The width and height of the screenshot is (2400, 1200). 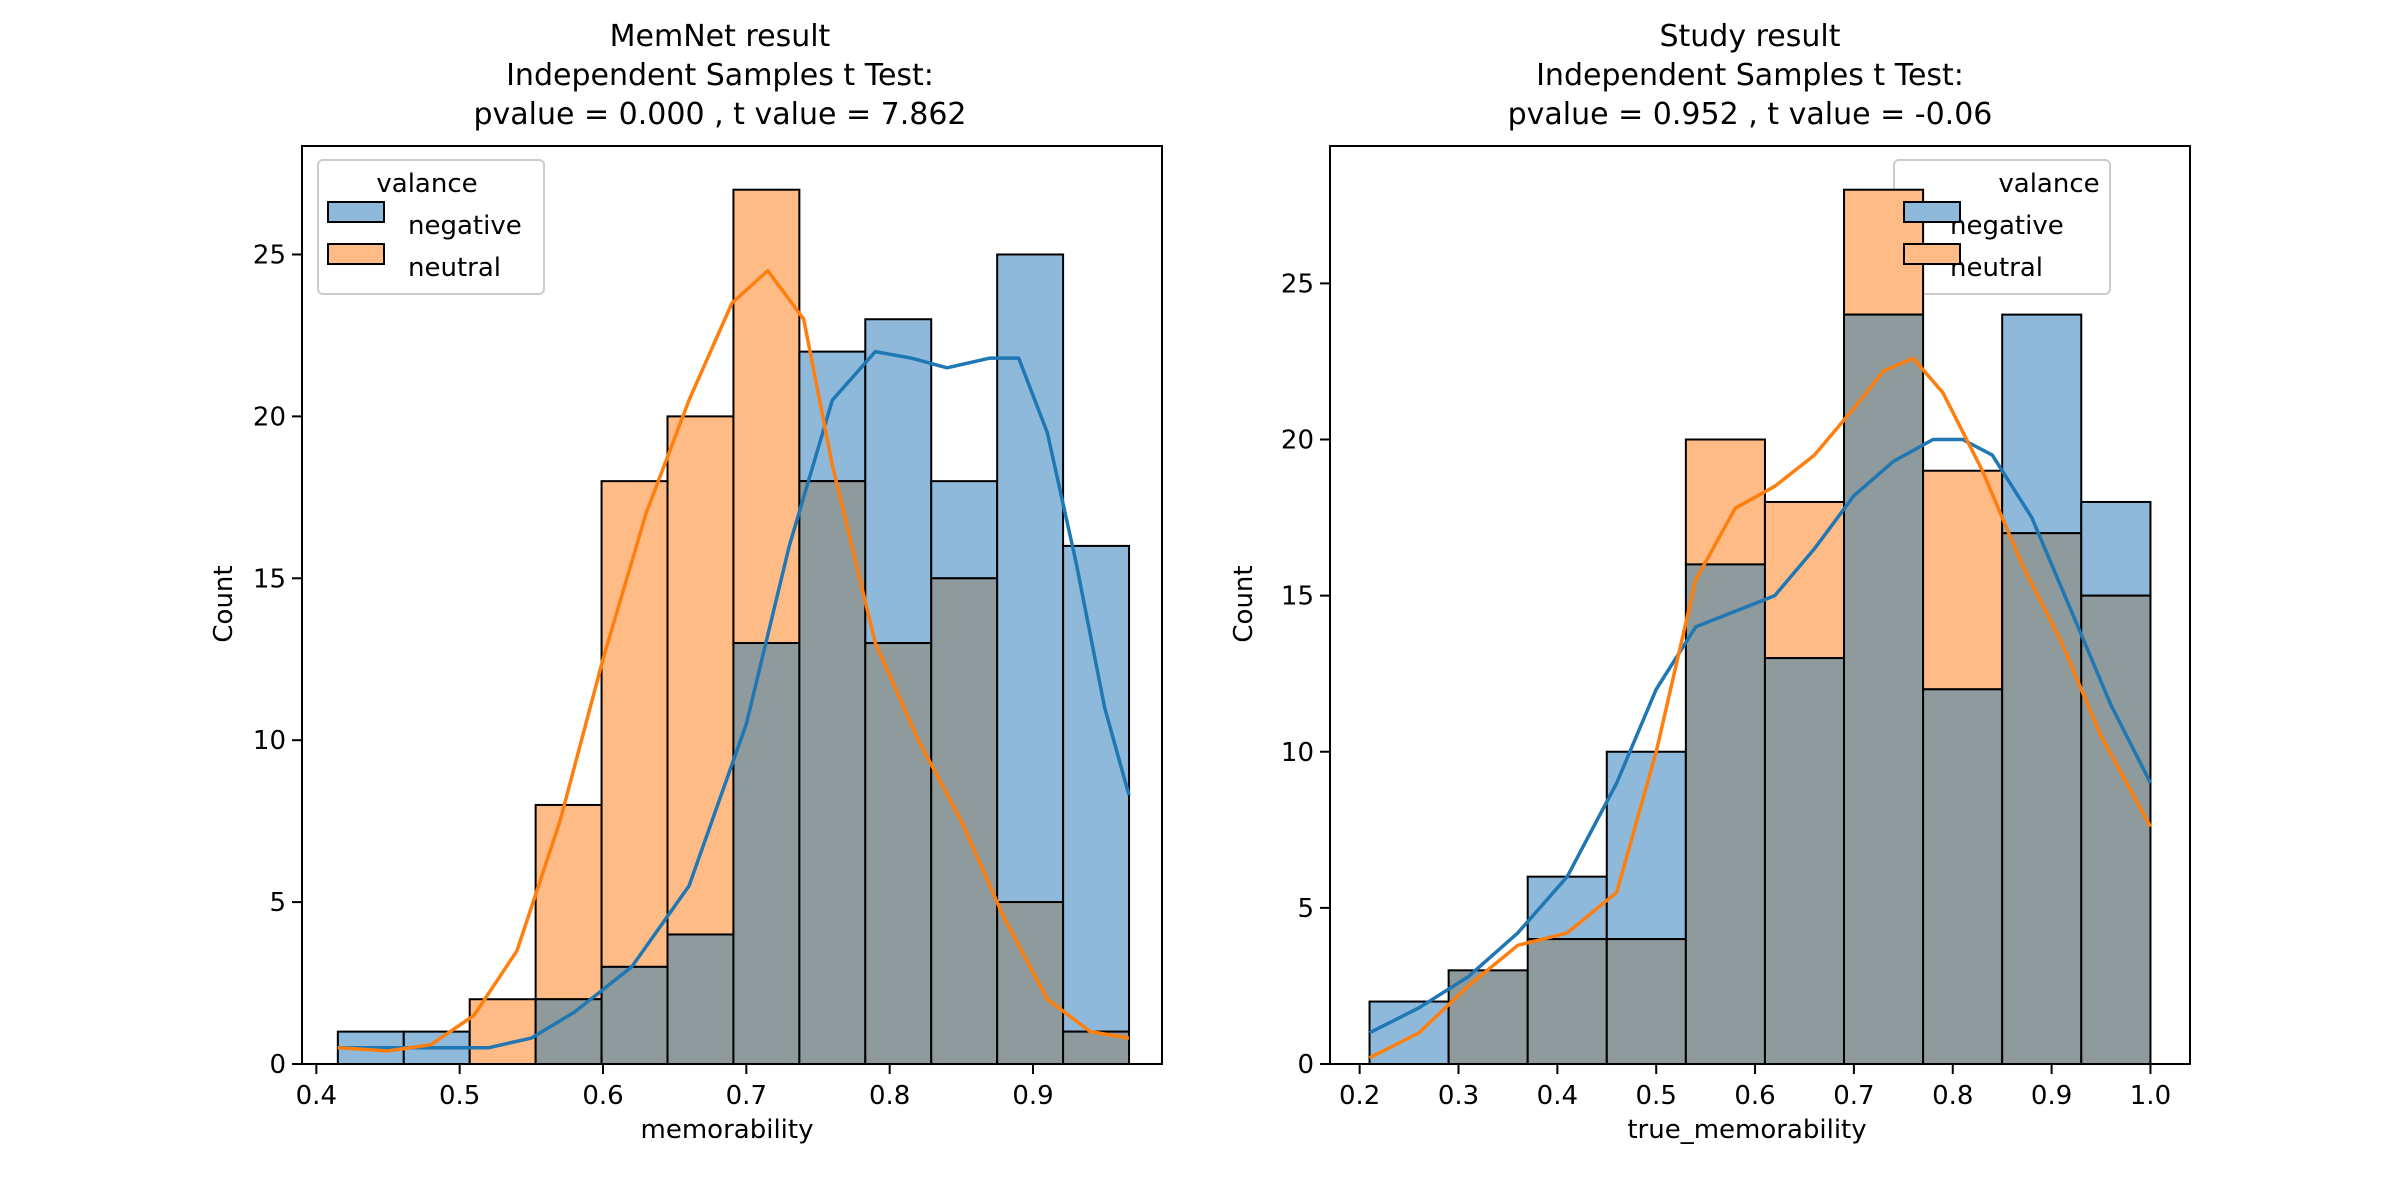 What do you see at coordinates (1750, 114) in the screenshot?
I see `title-line-3: pvalue = 0.952 , t value = -0.06` at bounding box center [1750, 114].